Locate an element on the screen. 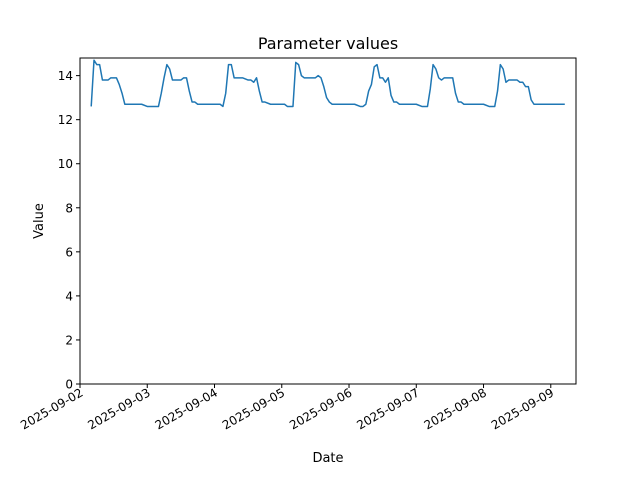  x-axis-label: Date is located at coordinates (327, 458).